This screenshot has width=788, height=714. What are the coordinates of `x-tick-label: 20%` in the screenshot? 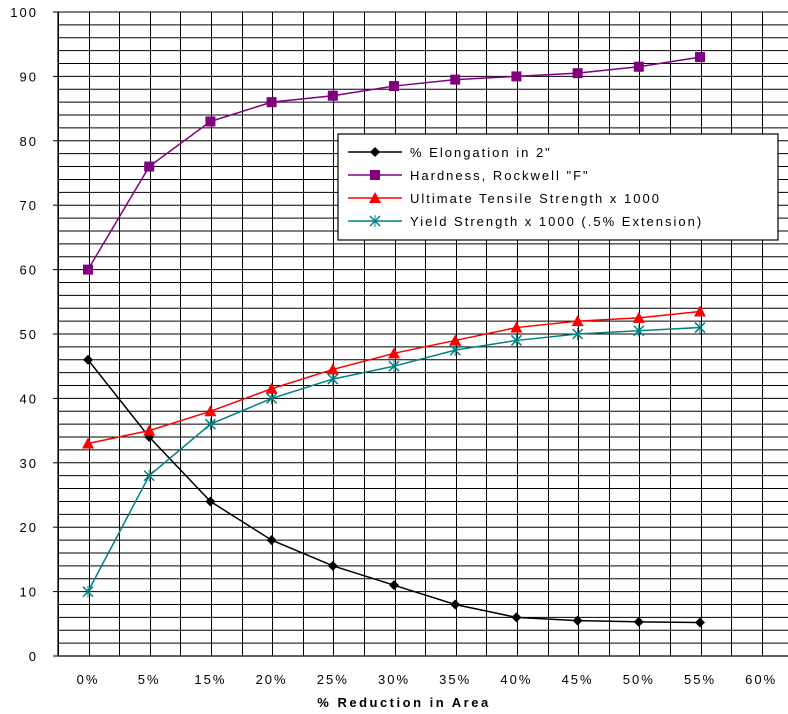 It's located at (272, 679).